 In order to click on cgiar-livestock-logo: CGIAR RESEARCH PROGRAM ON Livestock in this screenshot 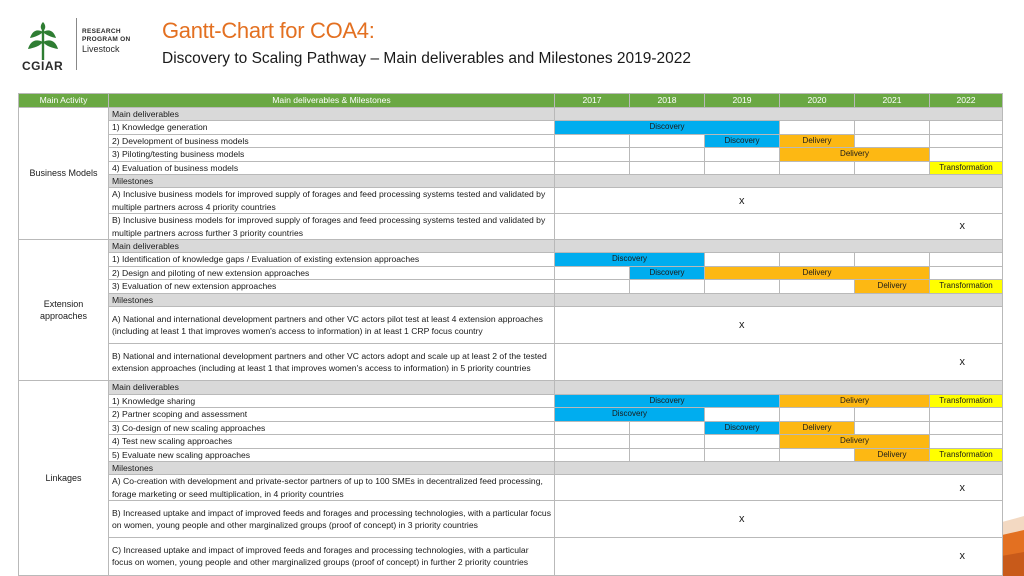, I will do `click(84, 45)`.